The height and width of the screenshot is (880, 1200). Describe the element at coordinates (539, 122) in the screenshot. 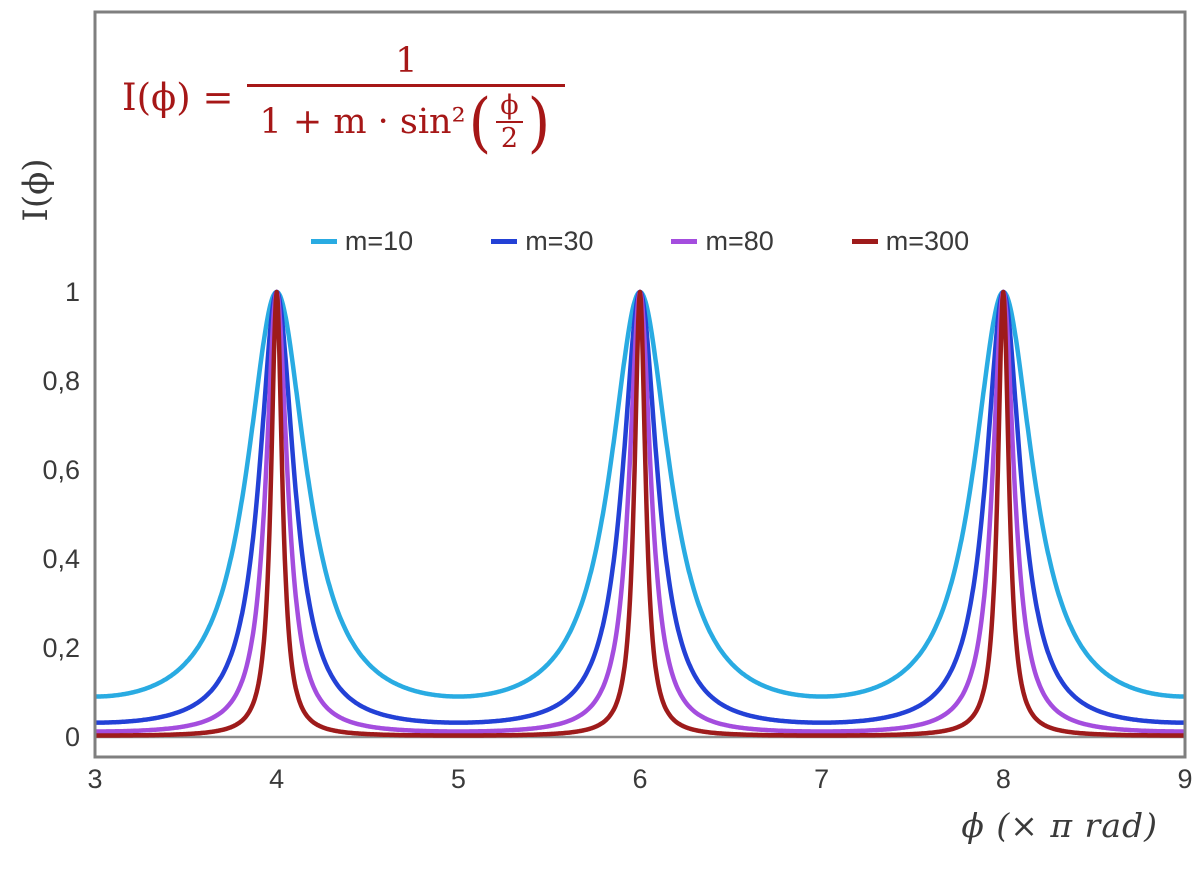

I see `close-paren-icon: )` at that location.